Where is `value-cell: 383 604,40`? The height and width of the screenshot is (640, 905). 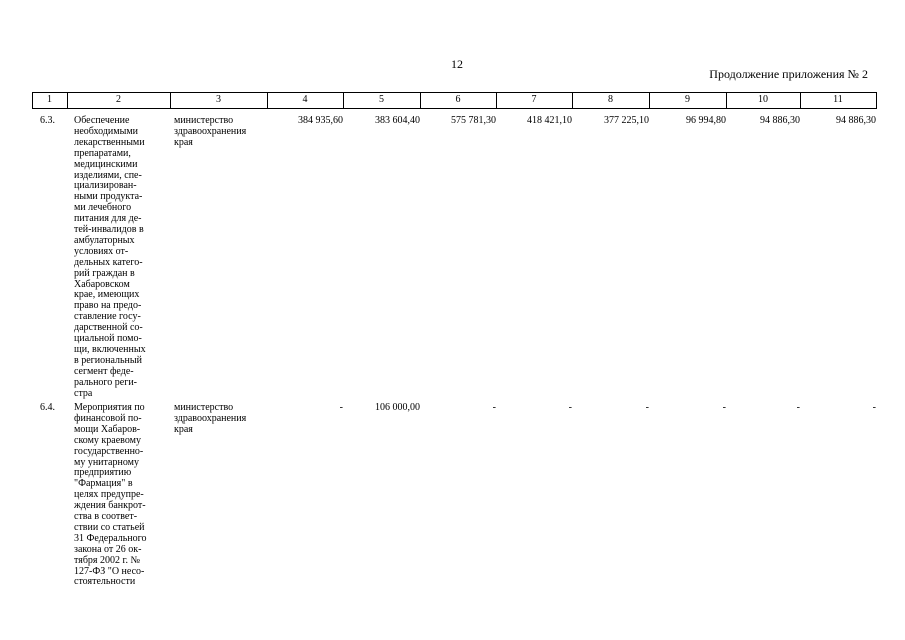 value-cell: 383 604,40 is located at coordinates (397, 120).